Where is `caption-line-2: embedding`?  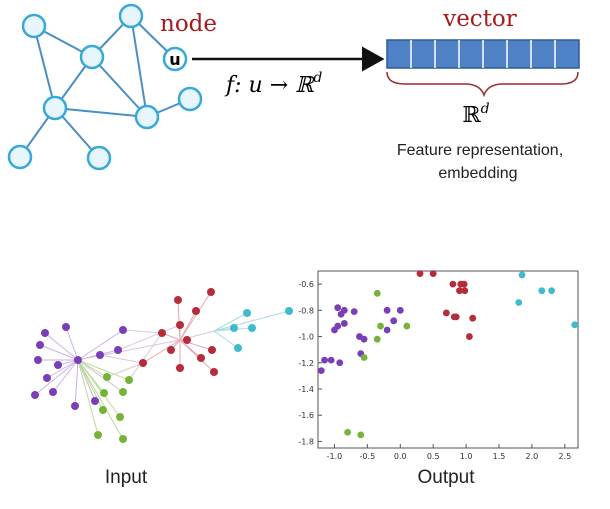 caption-line-2: embedding is located at coordinates (477, 173).